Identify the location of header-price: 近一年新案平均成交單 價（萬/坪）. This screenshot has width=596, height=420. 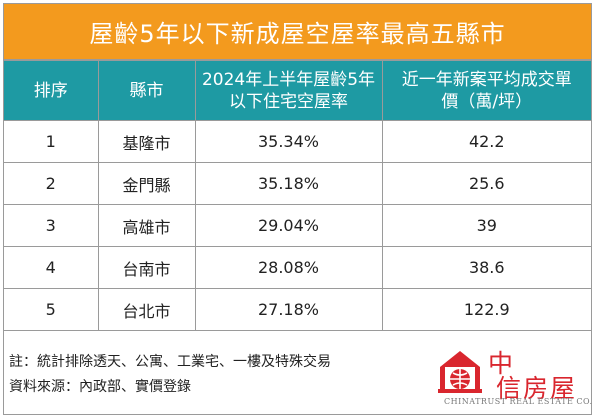
(486, 90).